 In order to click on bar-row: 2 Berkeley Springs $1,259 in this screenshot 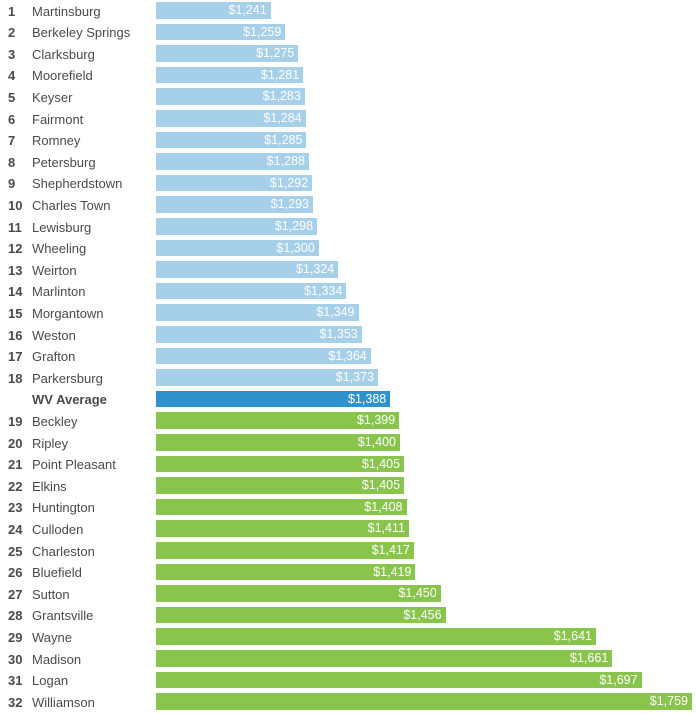, I will do `click(348, 33)`.